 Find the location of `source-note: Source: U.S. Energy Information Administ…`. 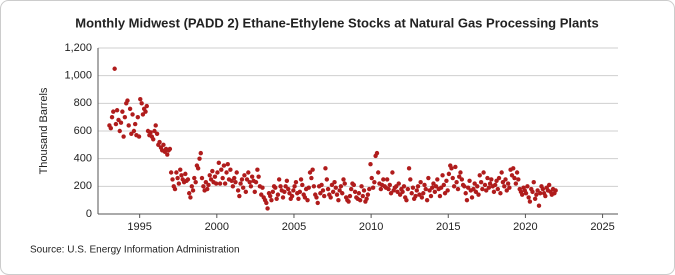

source-note: Source: U.S. Energy Information Administ… is located at coordinates (135, 250).